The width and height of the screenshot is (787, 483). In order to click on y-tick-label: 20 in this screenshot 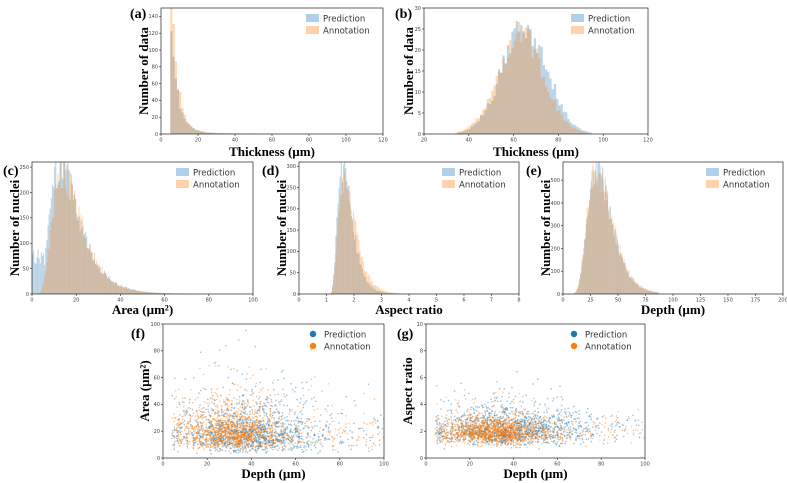, I will do `click(155, 118)`.